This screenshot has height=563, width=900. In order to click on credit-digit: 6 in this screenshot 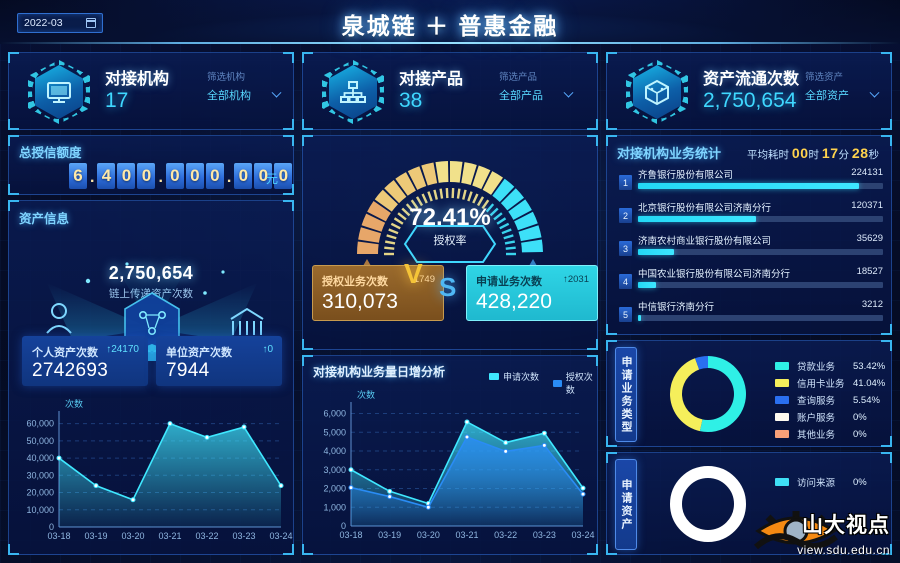, I will do `click(78, 176)`.